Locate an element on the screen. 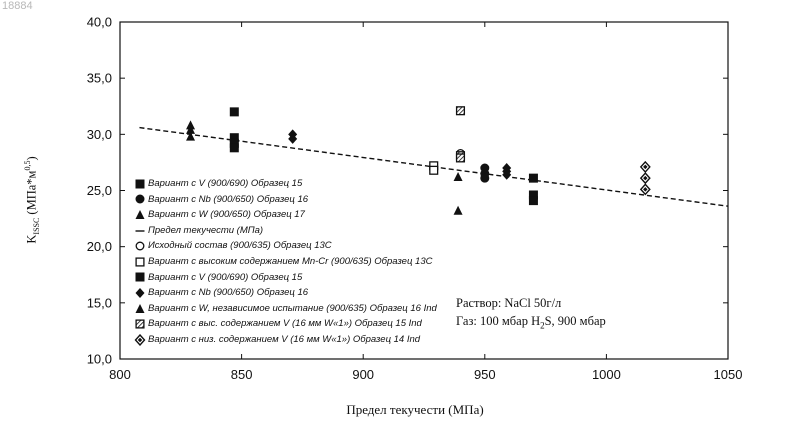  y-axis-label-unit: (МПа*м is located at coordinates (31, 192).